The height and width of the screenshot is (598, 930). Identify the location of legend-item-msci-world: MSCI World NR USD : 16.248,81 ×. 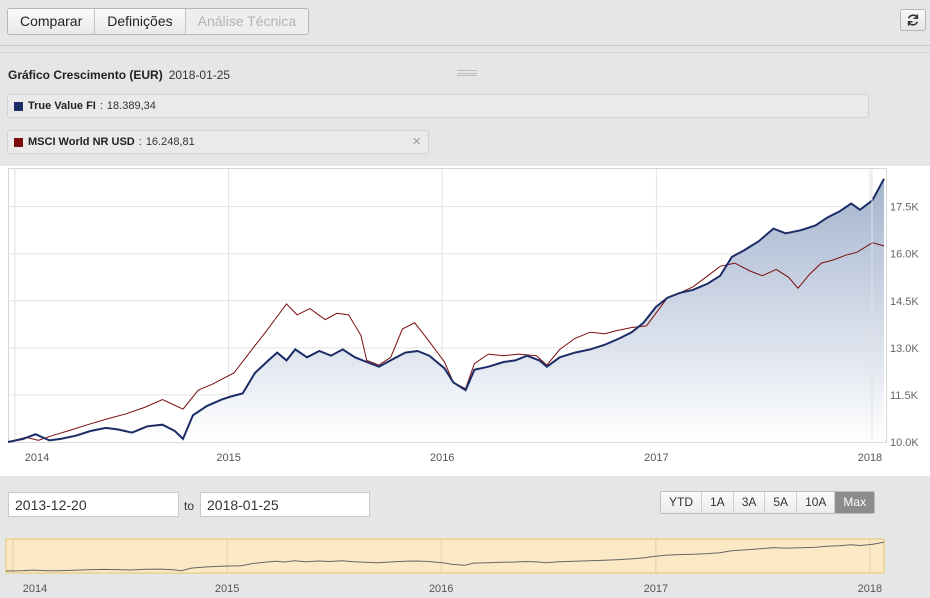
(218, 142).